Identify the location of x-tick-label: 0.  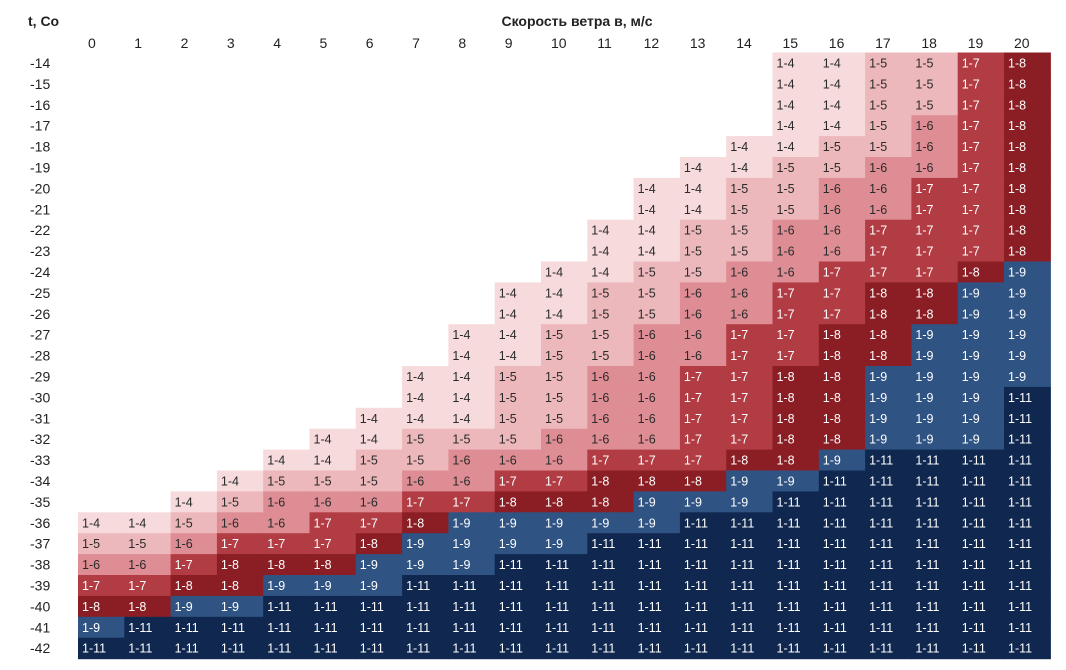
(92, 43).